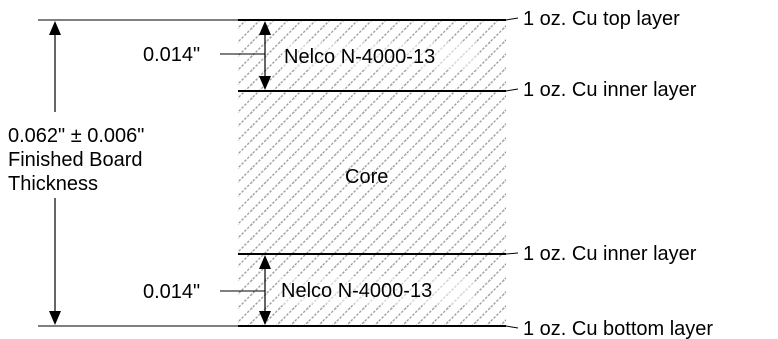 This screenshot has height=339, width=778. What do you see at coordinates (76, 136) in the screenshot?
I see `board-thickness-value: 0.062" ± 0.006"` at bounding box center [76, 136].